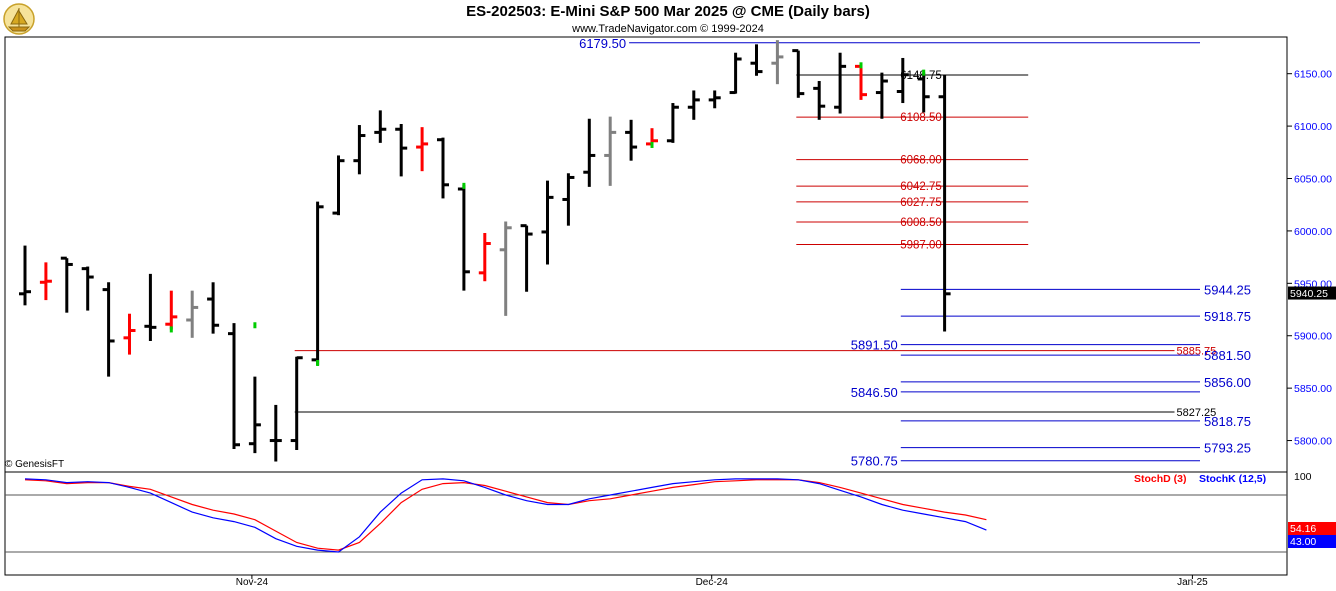 The width and height of the screenshot is (1336, 591). I want to click on level-label: 5891.50, so click(874, 345).